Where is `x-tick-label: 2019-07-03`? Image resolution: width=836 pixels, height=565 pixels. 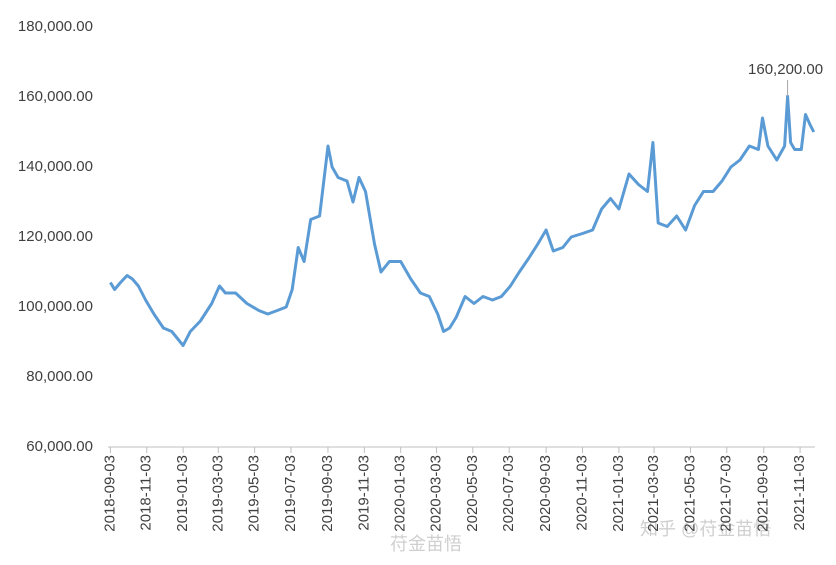
x-tick-label: 2019-07-03 is located at coordinates (290, 493).